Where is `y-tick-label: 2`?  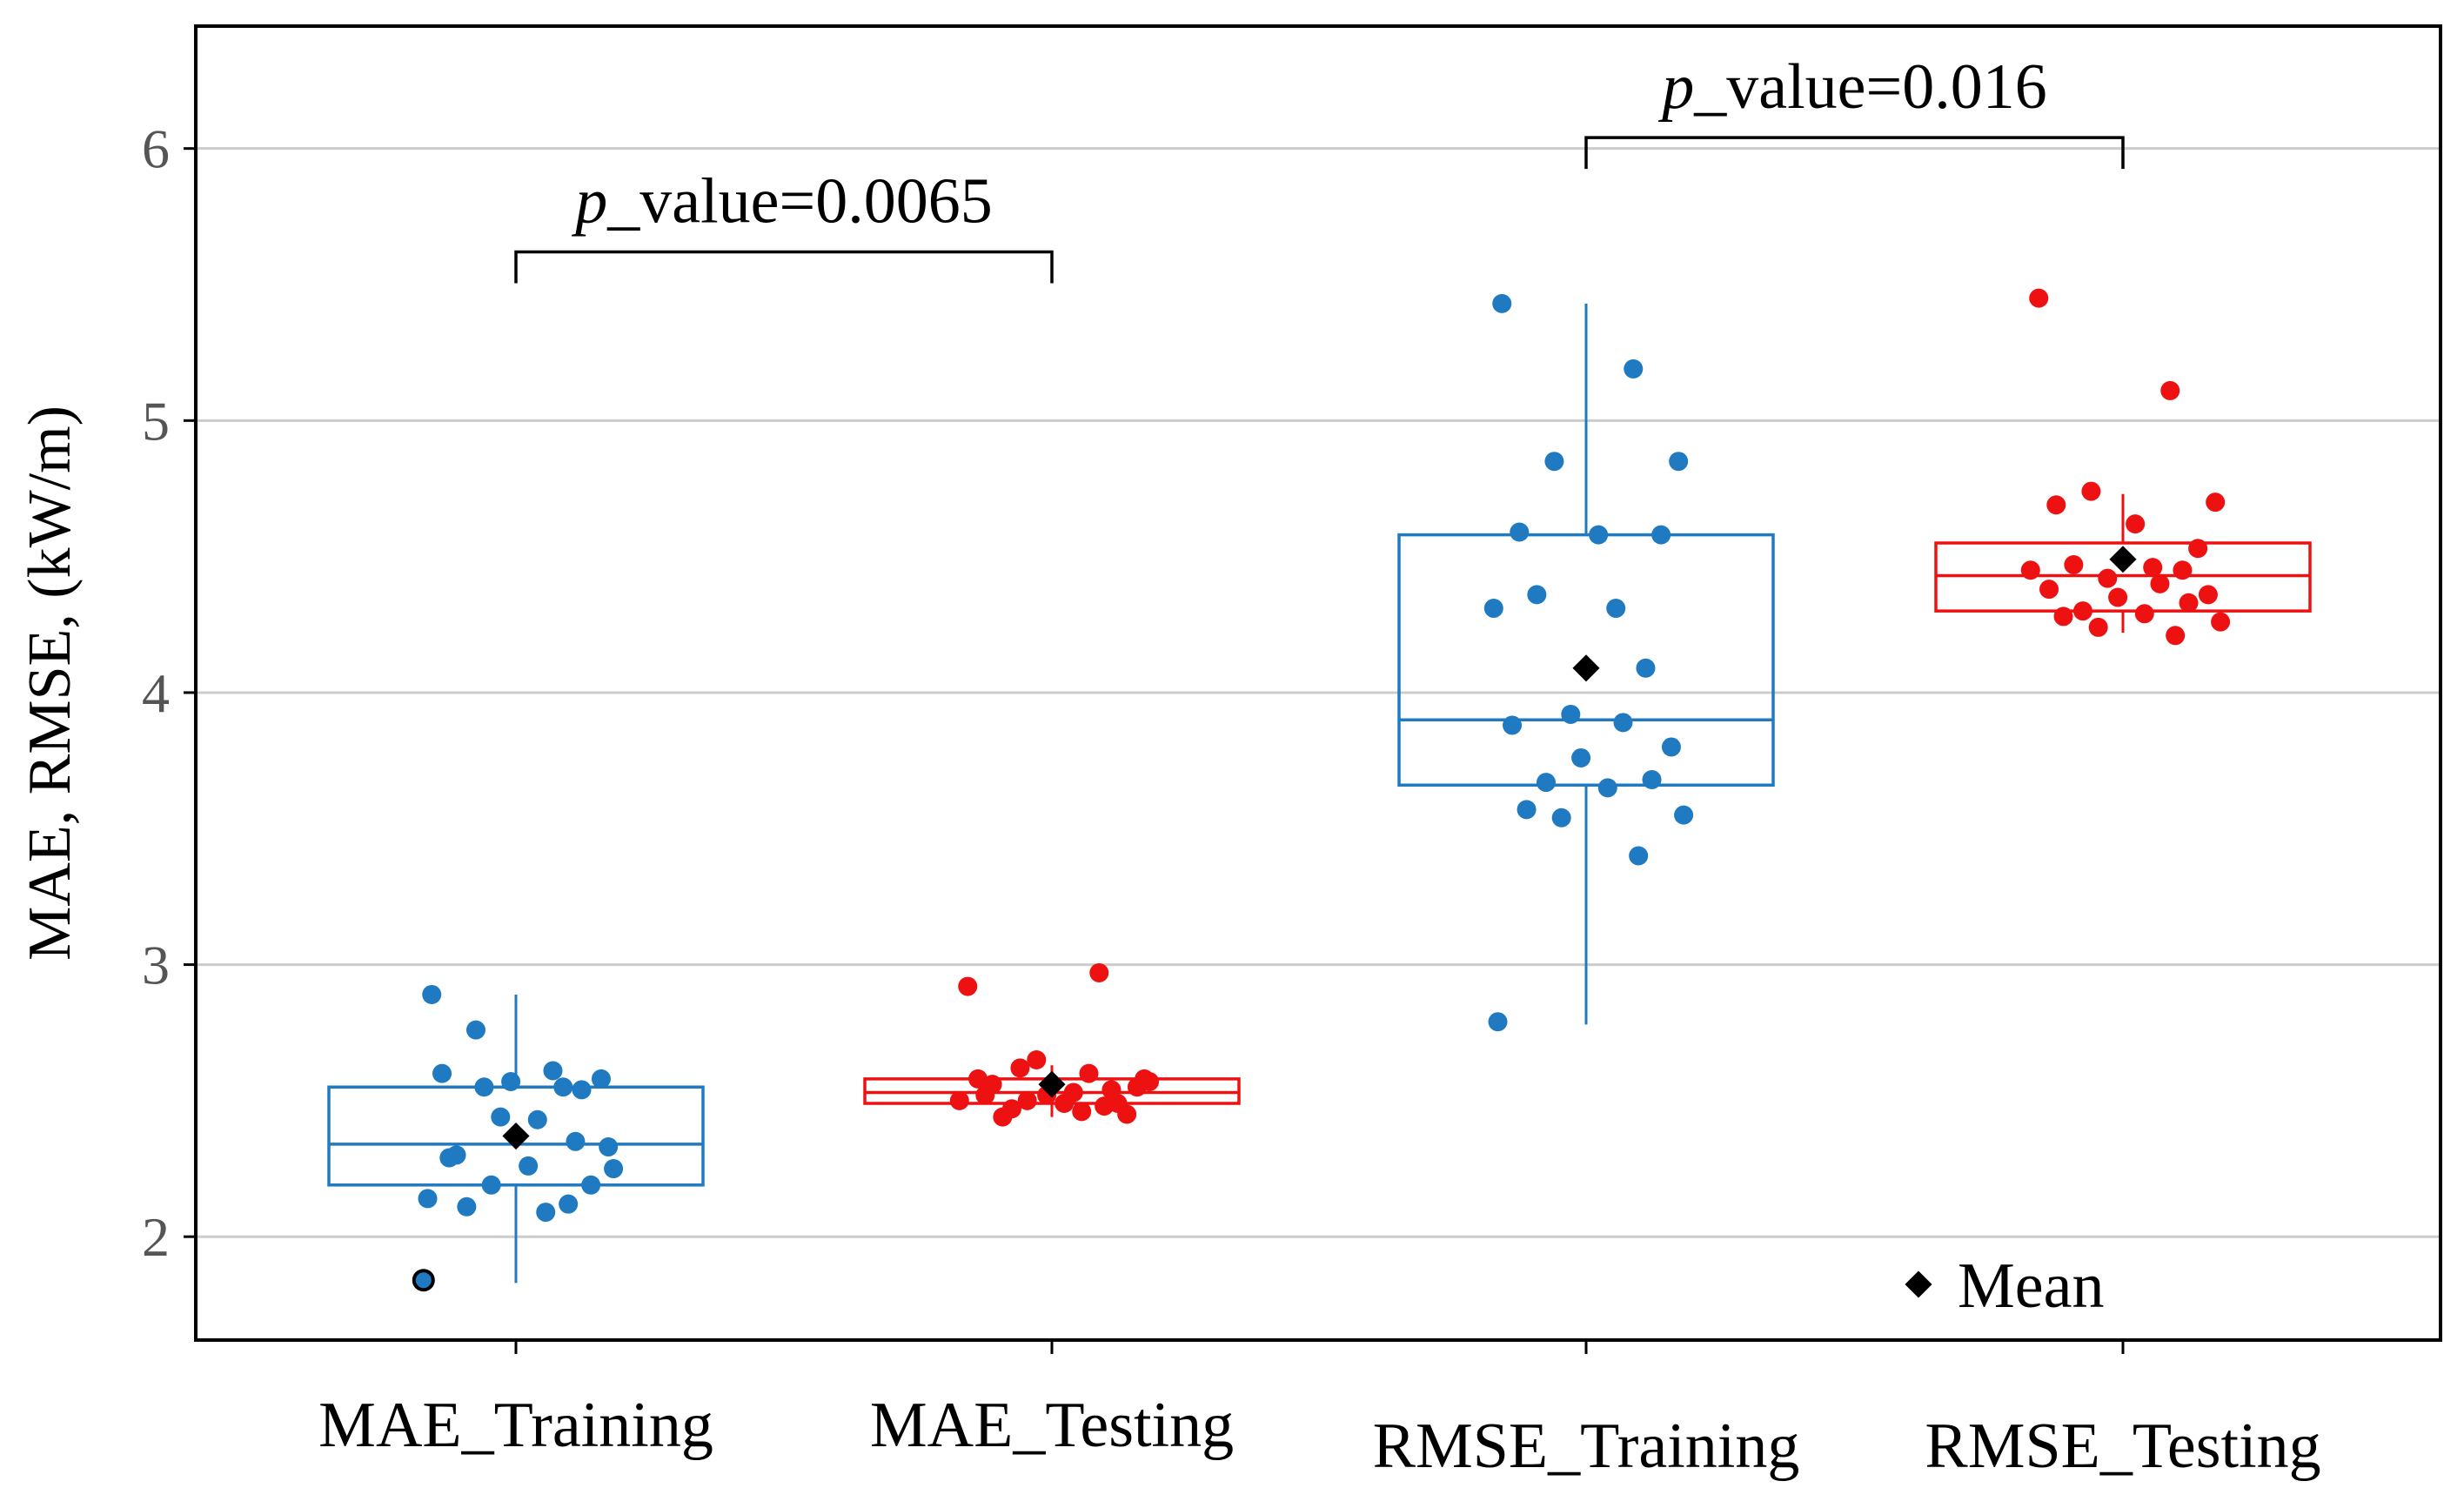 y-tick-label: 2 is located at coordinates (156, 1237).